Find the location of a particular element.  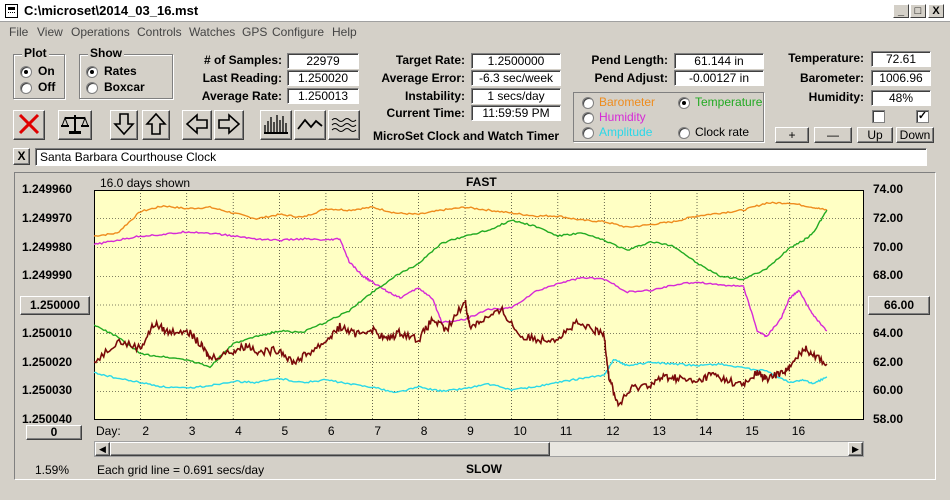

show-rates-label: Rates is located at coordinates (120, 71).